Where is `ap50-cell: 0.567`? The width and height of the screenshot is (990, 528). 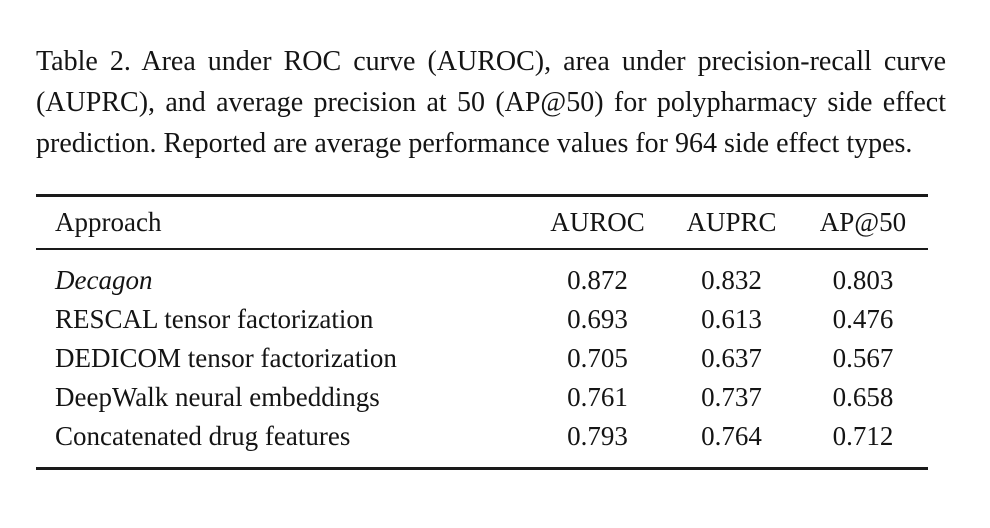 ap50-cell: 0.567 is located at coordinates (863, 358).